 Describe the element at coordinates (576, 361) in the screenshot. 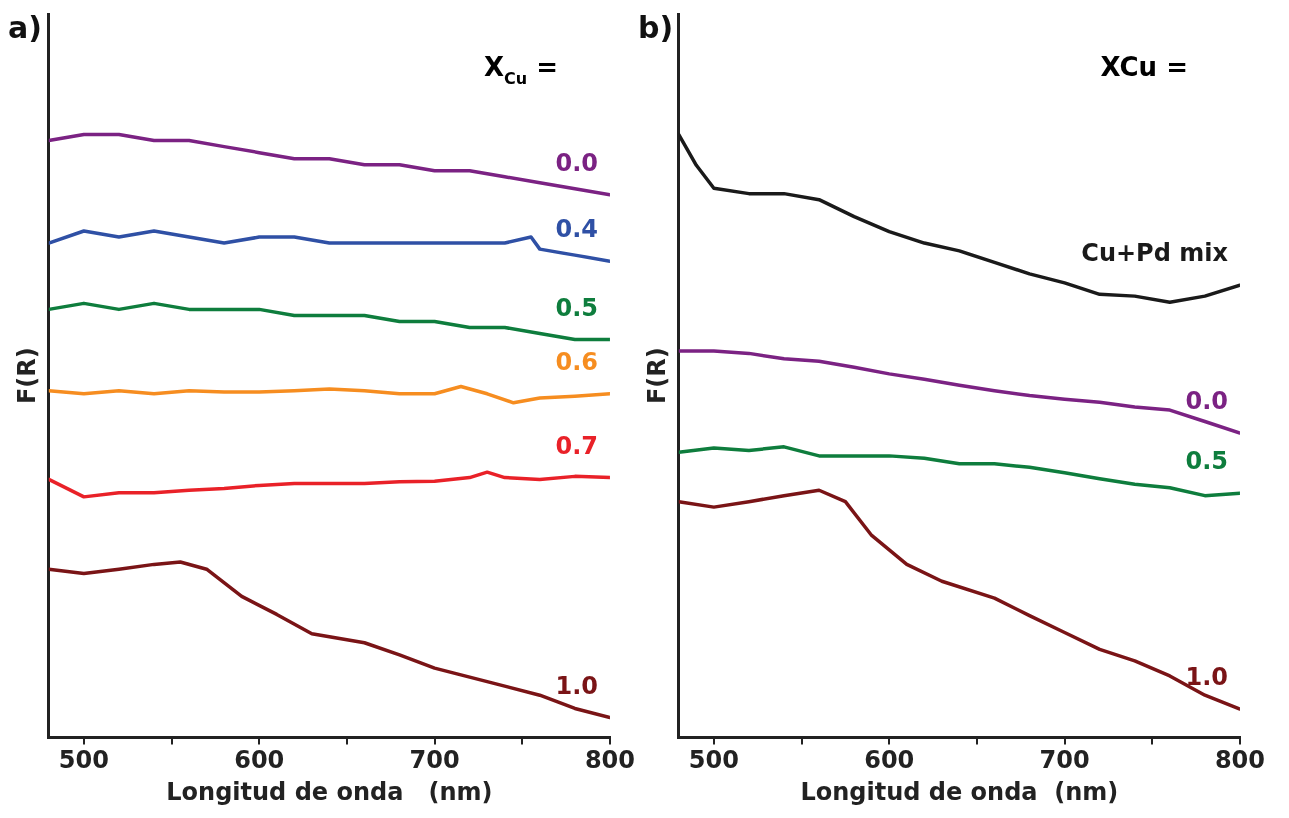

I see `series-label: 0.6` at that location.